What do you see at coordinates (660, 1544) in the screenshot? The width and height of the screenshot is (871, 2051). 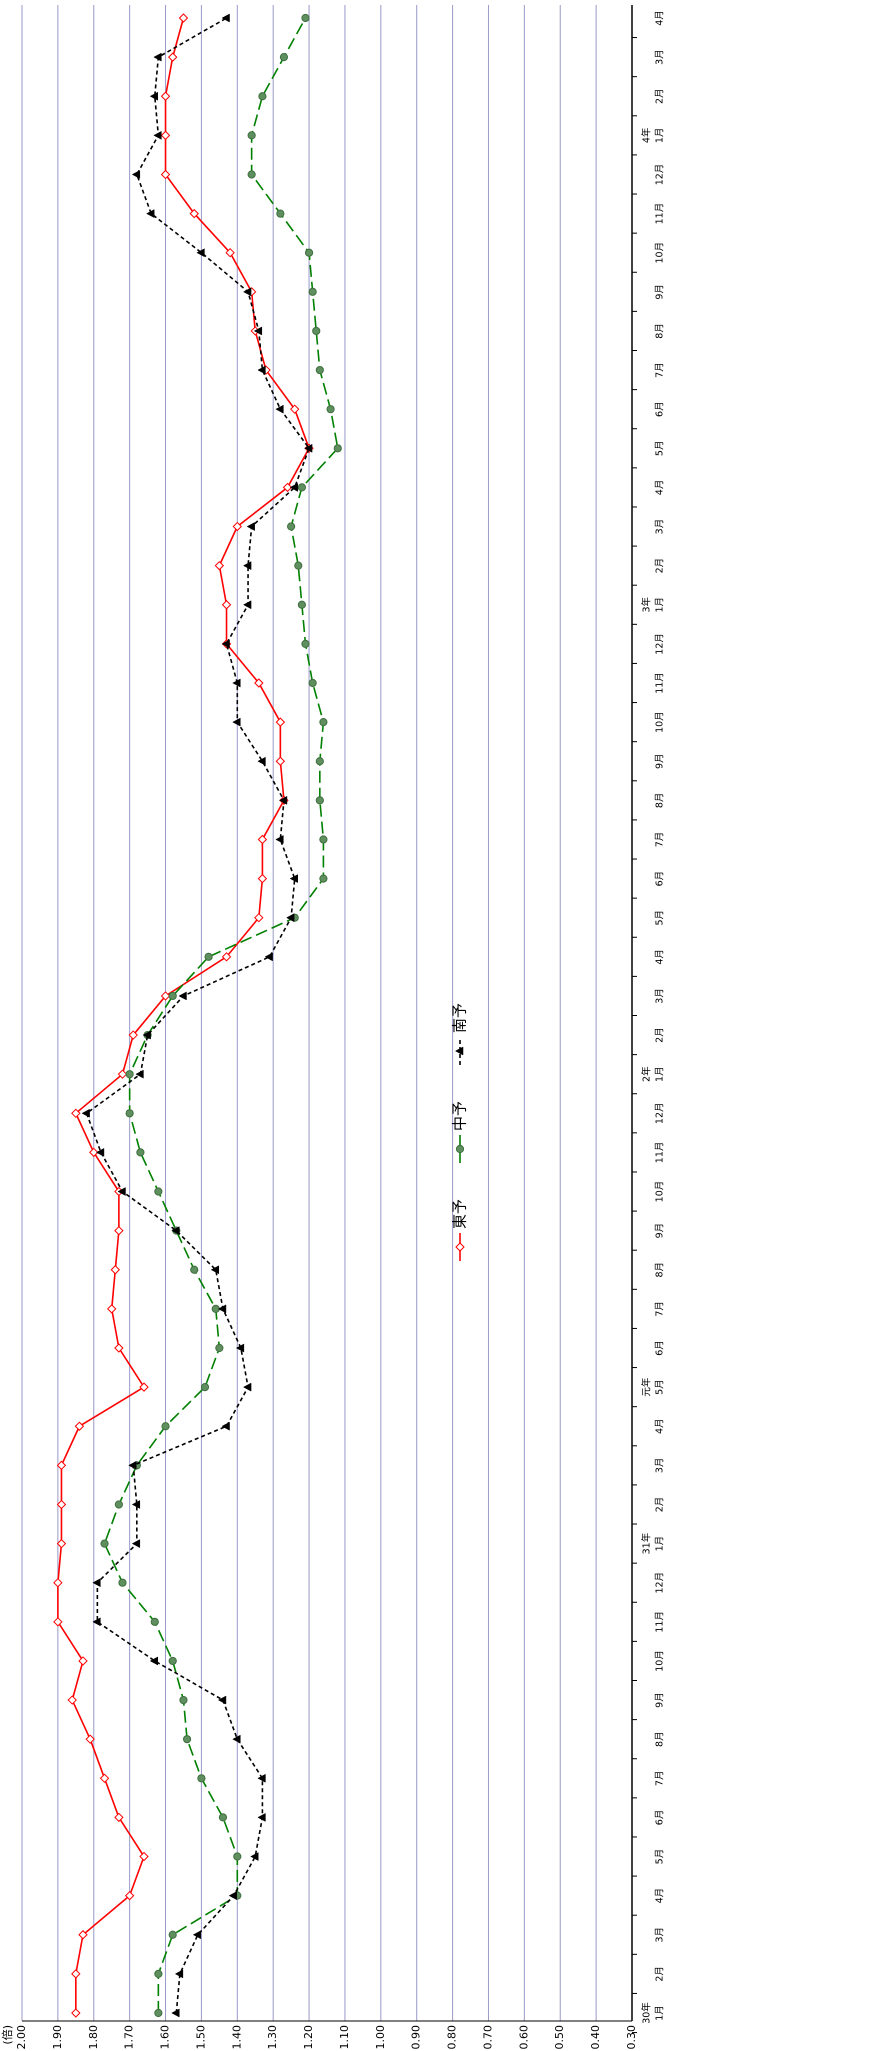 I see `x-tick-label: 1月` at bounding box center [660, 1544].